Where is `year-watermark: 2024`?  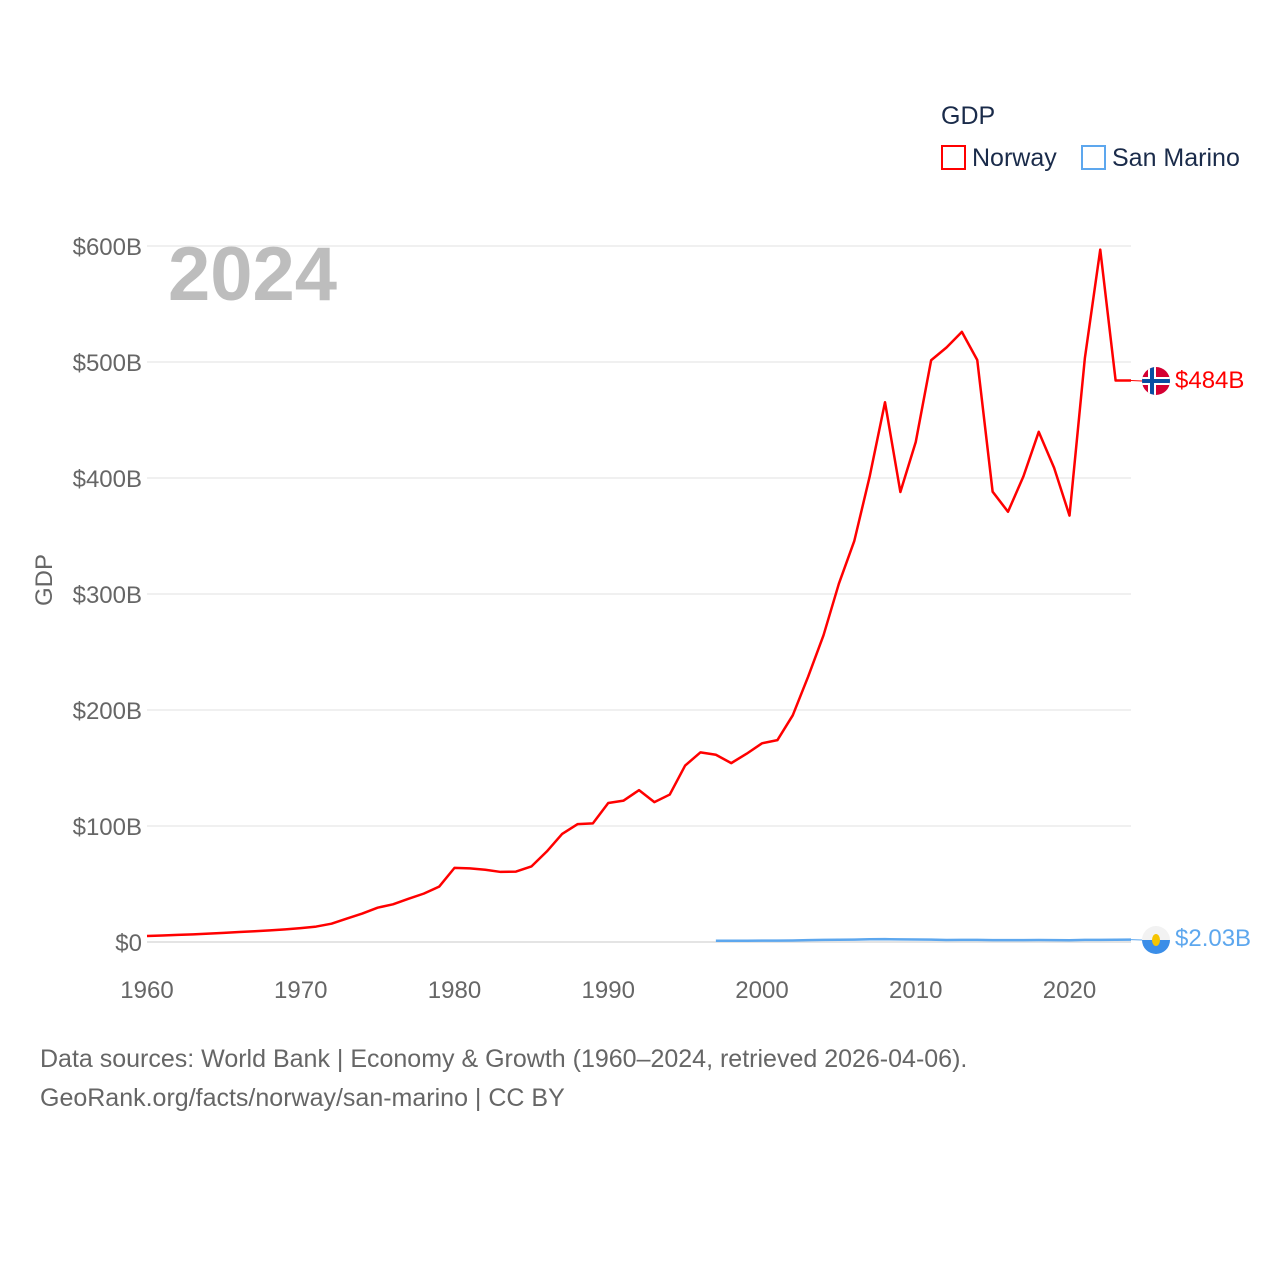 year-watermark: 2024 is located at coordinates (252, 274).